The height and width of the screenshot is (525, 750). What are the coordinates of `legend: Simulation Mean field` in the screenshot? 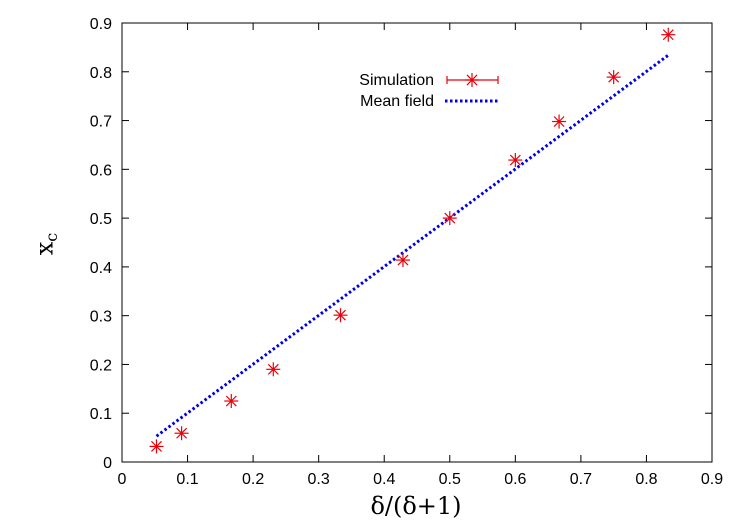 It's located at (429, 91).